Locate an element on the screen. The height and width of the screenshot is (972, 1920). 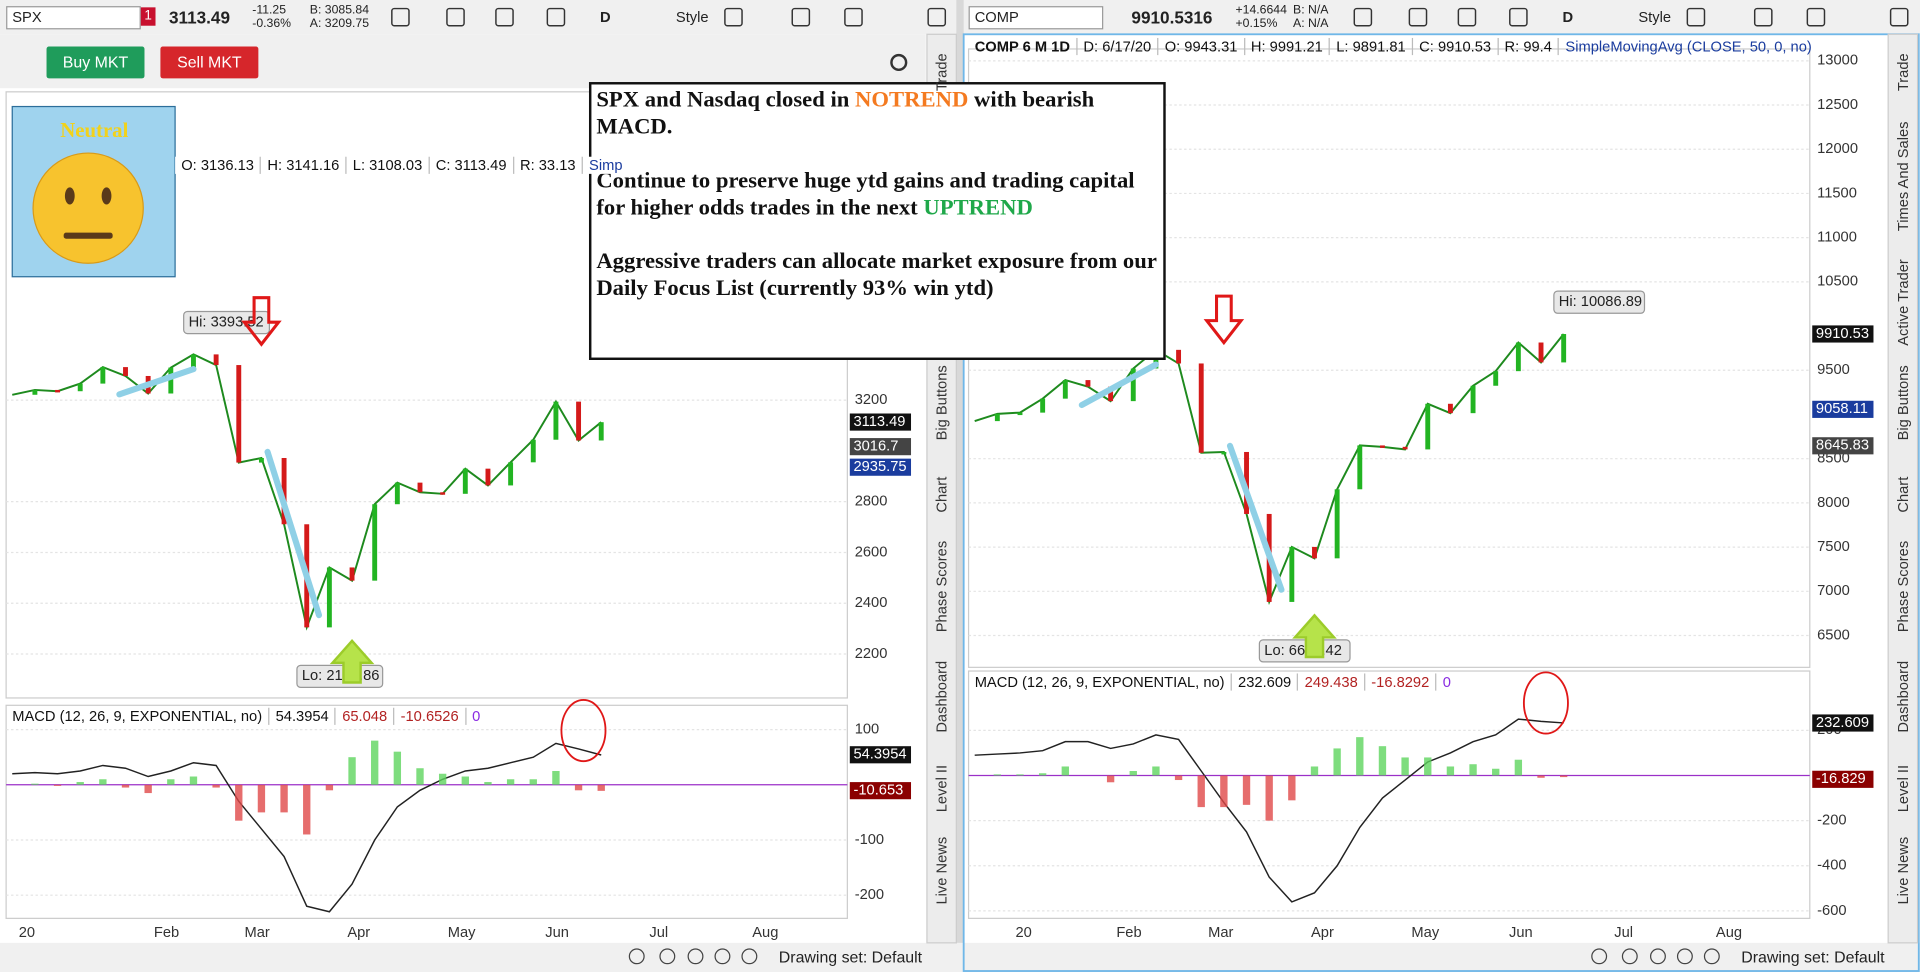
buy-button: Buy MKT is located at coordinates (95, 62).